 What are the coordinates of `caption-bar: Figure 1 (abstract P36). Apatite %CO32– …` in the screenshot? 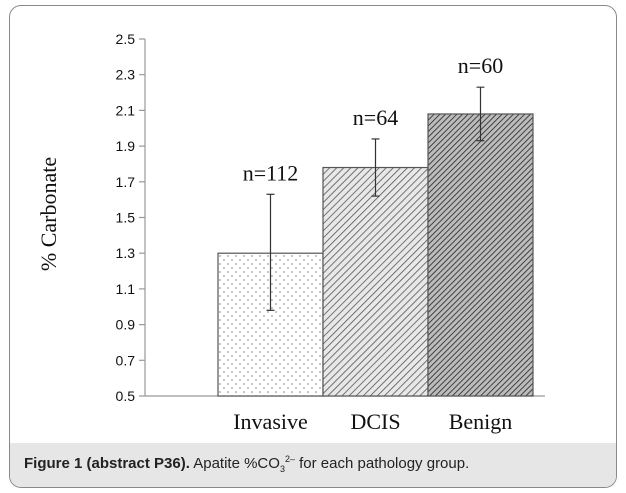 It's located at (313, 465).